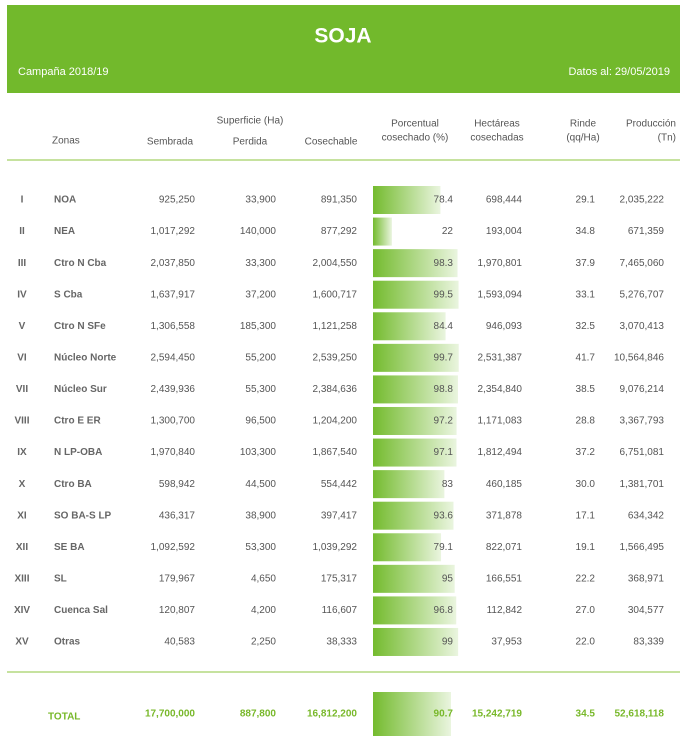  What do you see at coordinates (335, 389) in the screenshot?
I see `cell: 2,384,636` at bounding box center [335, 389].